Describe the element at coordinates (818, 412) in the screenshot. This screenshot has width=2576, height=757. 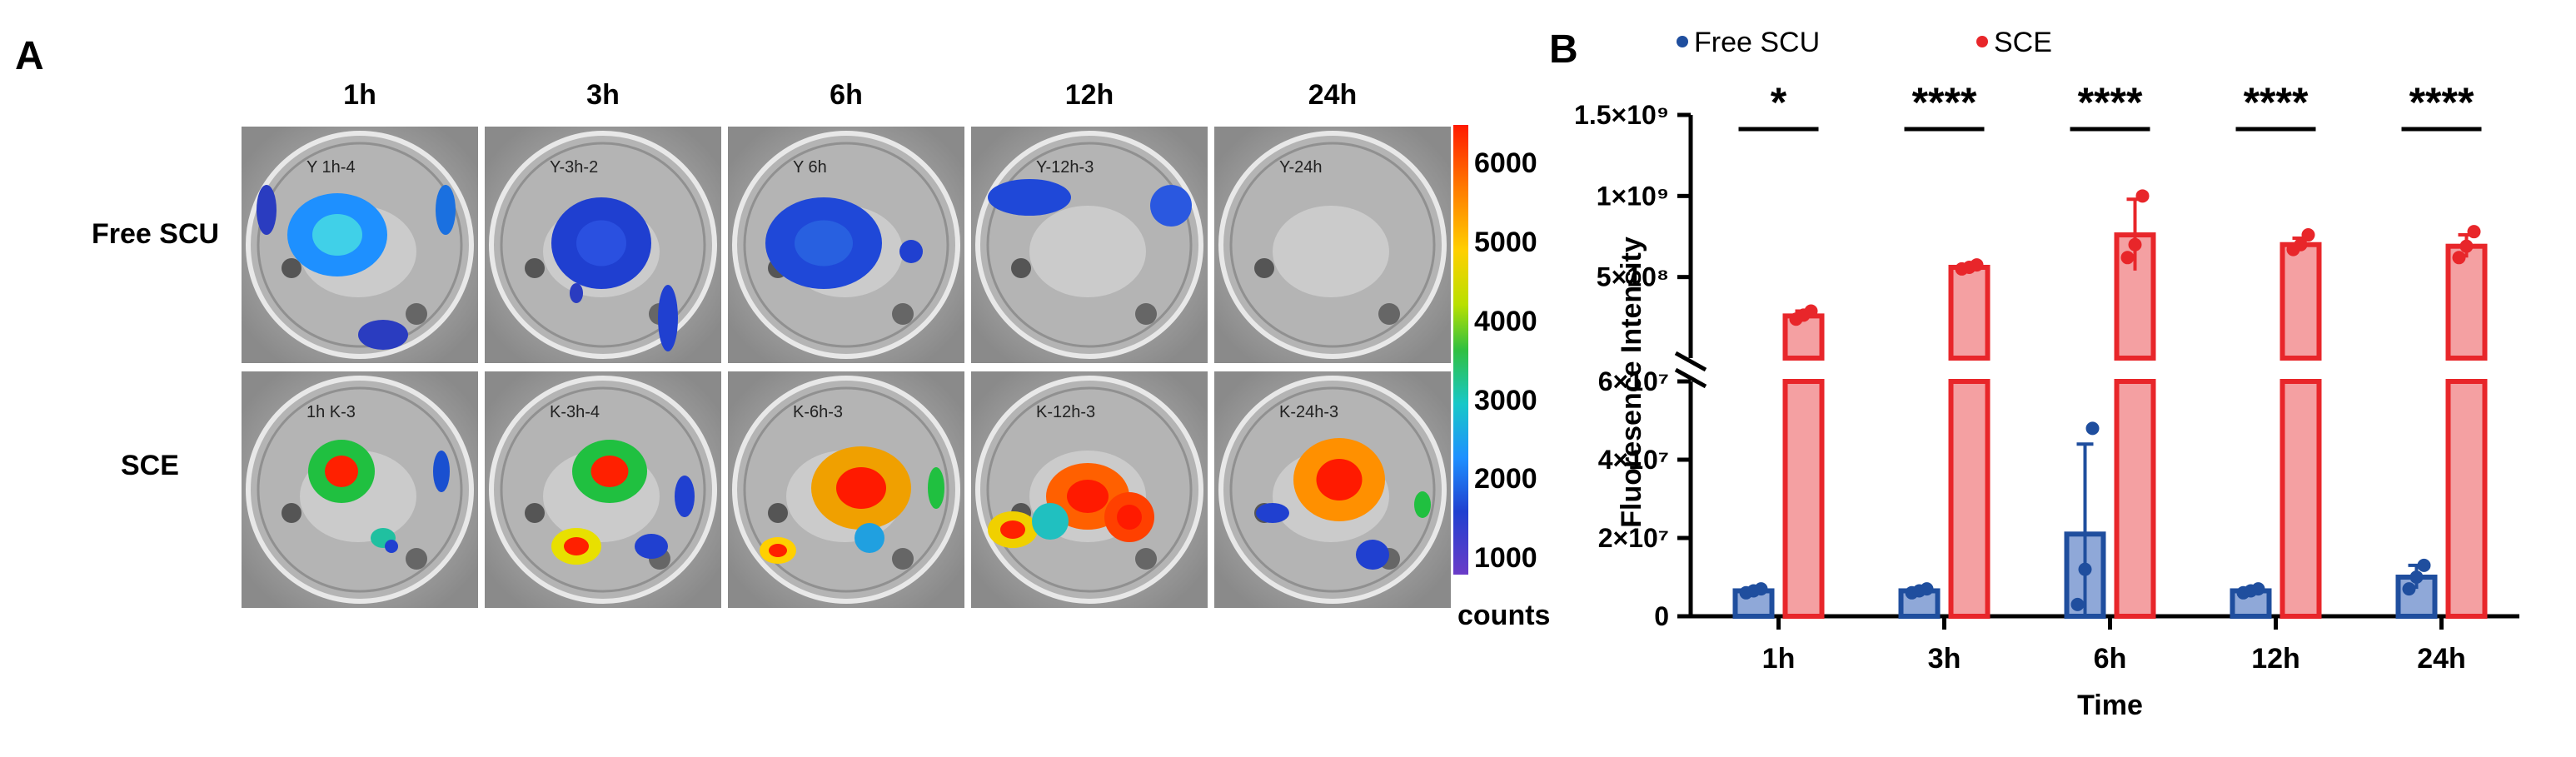
I see `plate-label: K-6h-3` at that location.